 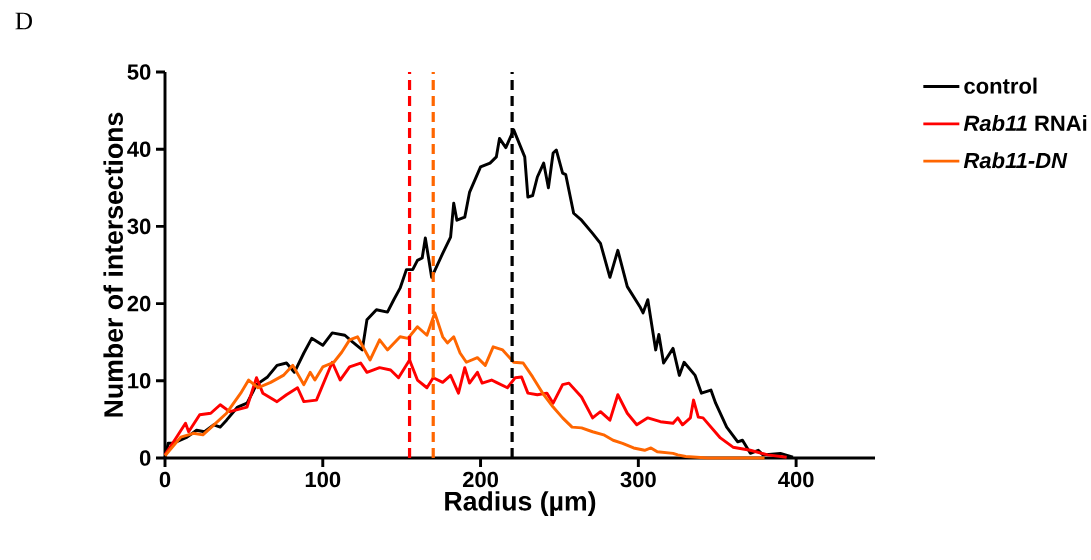 What do you see at coordinates (165, 479) in the screenshot?
I see `x-tick-label: 0` at bounding box center [165, 479].